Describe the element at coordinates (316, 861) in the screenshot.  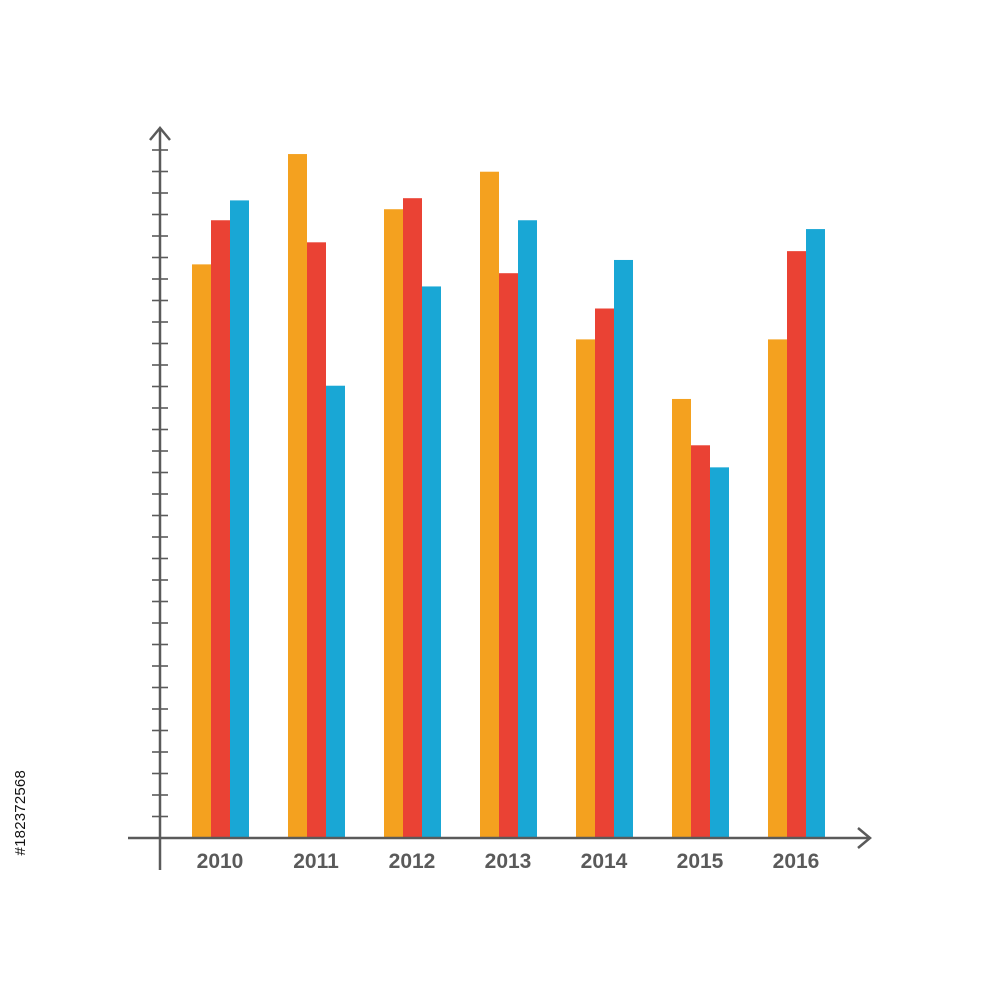
I see `x-tick-label-2011: 2011` at that location.